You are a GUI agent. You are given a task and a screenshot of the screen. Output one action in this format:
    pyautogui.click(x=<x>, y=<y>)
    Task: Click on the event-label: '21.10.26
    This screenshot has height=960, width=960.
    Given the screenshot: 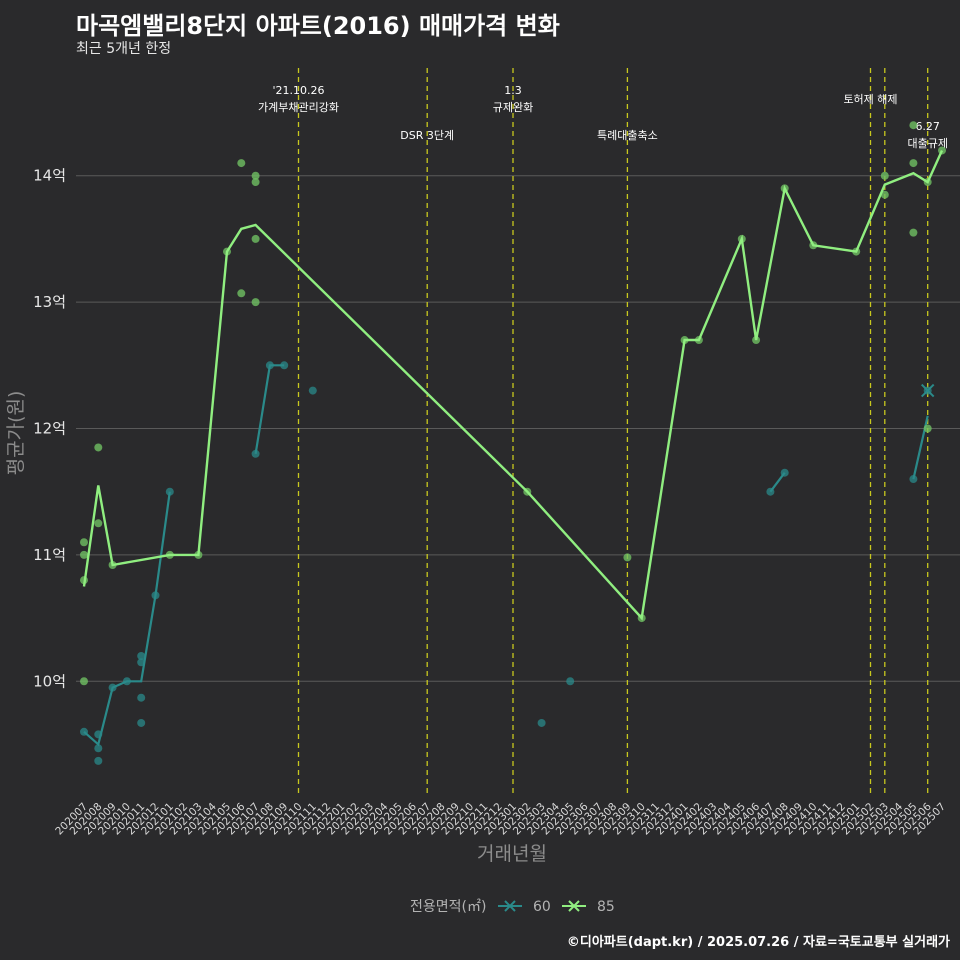 What is the action you would take?
    pyautogui.click(x=298, y=90)
    